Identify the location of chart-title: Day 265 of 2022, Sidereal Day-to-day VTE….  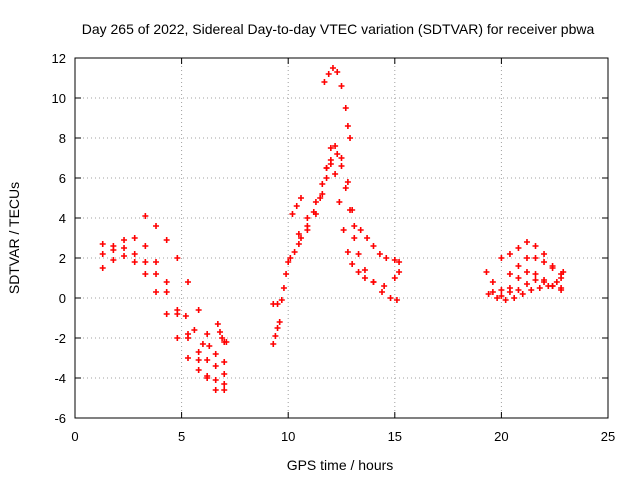
(338, 29).